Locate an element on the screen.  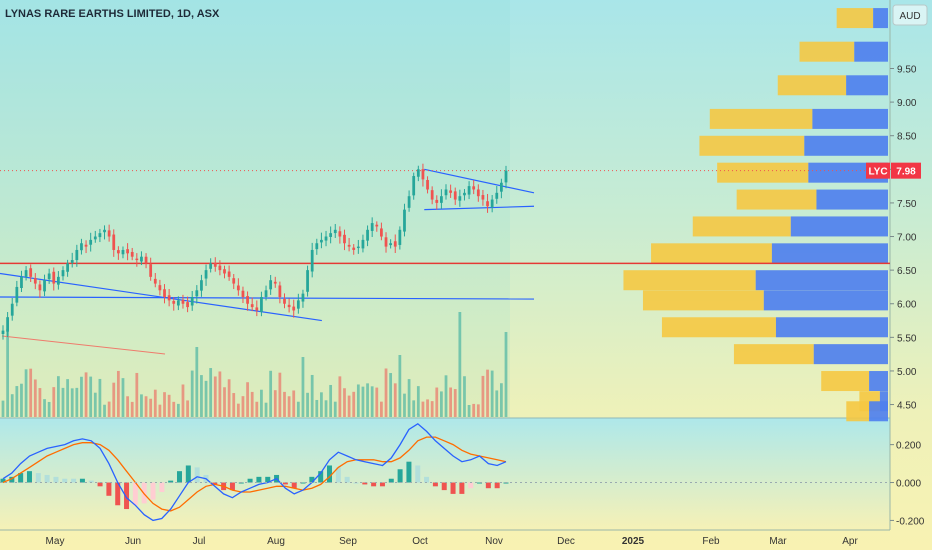
price-tick-label: 9.50 is located at coordinates (907, 69).